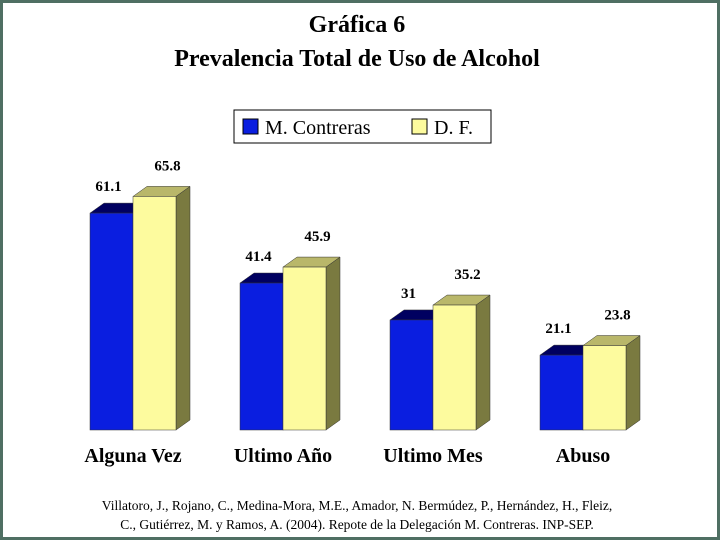  I want to click on value-label-d-f-alguna-vez: 65.8, so click(167, 166).